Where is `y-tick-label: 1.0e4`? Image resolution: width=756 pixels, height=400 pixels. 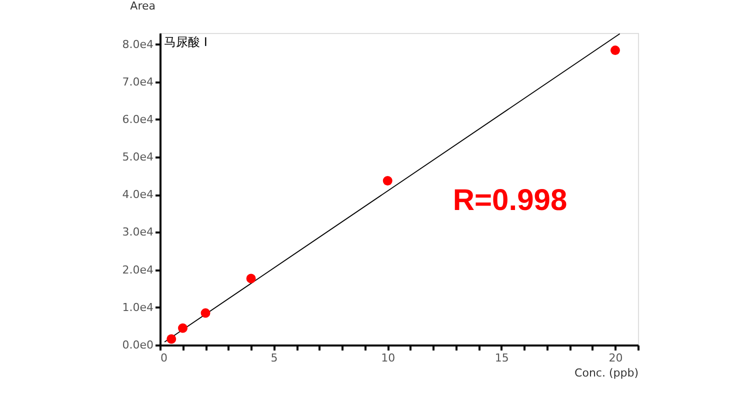 y-tick-label: 1.0e4 is located at coordinates (138, 307).